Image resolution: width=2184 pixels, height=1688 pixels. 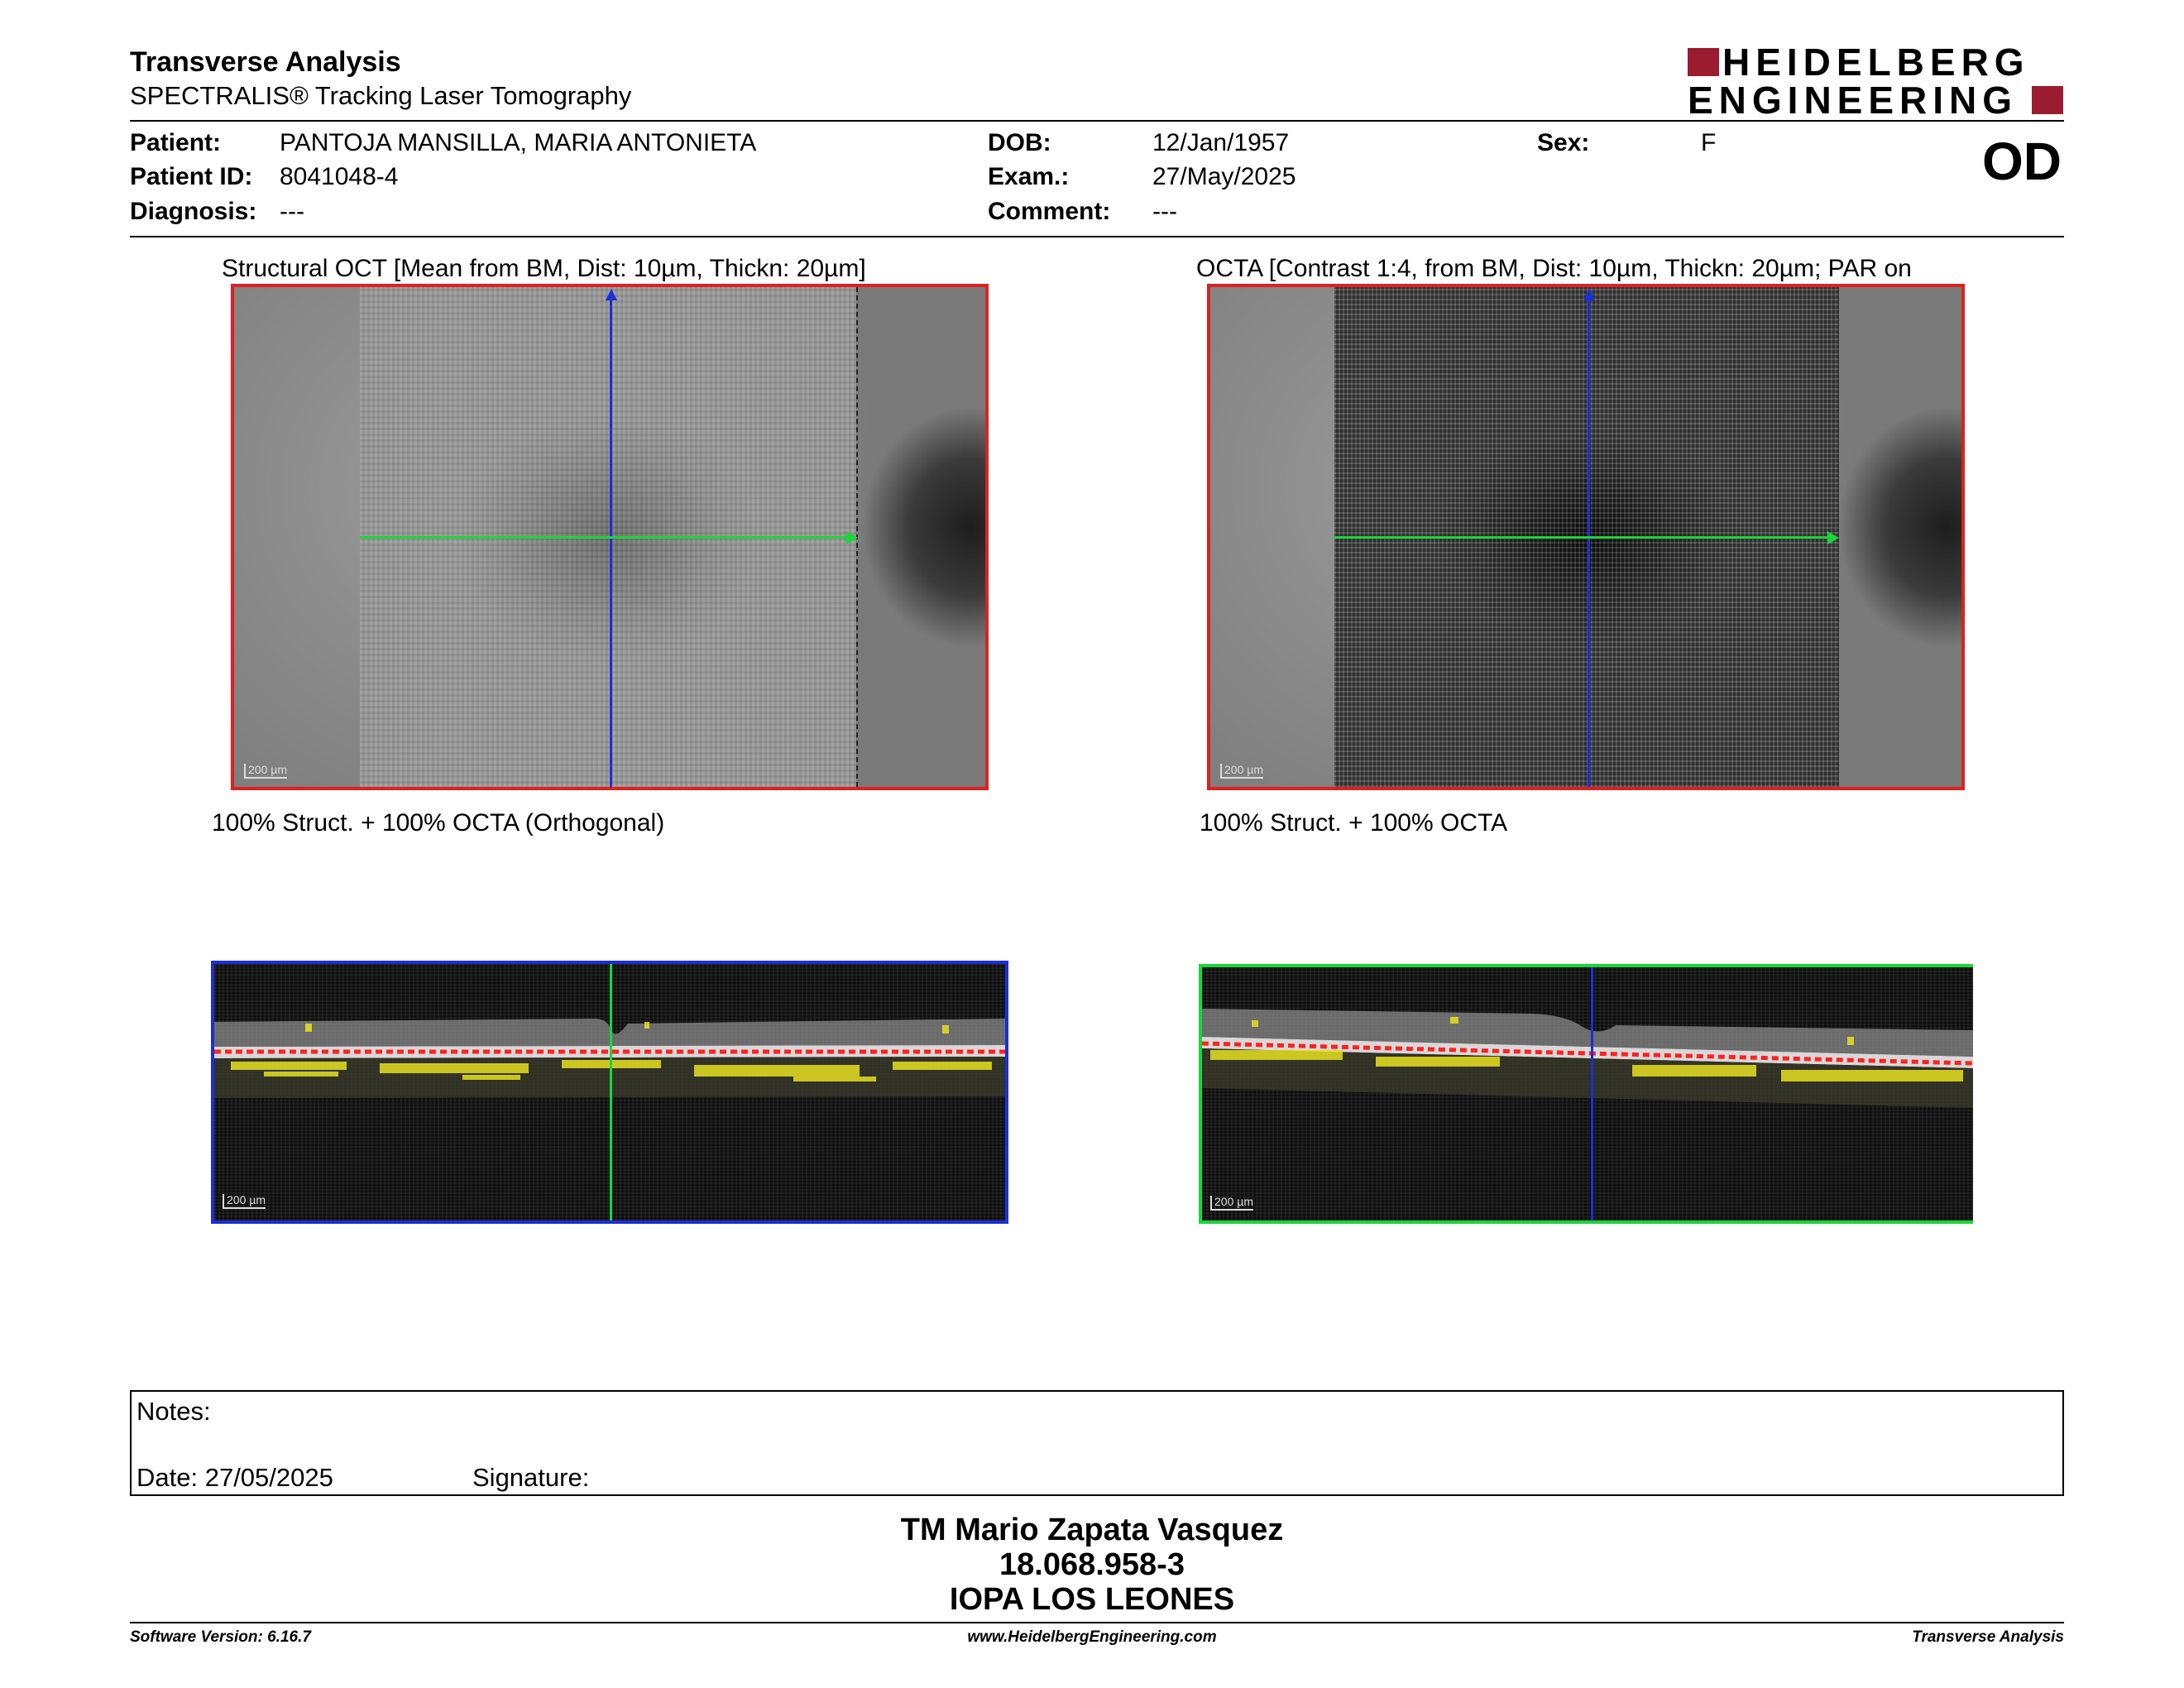 What do you see at coordinates (438, 823) in the screenshot?
I see `orthogonal-caption: 100% Struct. + 100% OCTA (Orthogonal)` at bounding box center [438, 823].